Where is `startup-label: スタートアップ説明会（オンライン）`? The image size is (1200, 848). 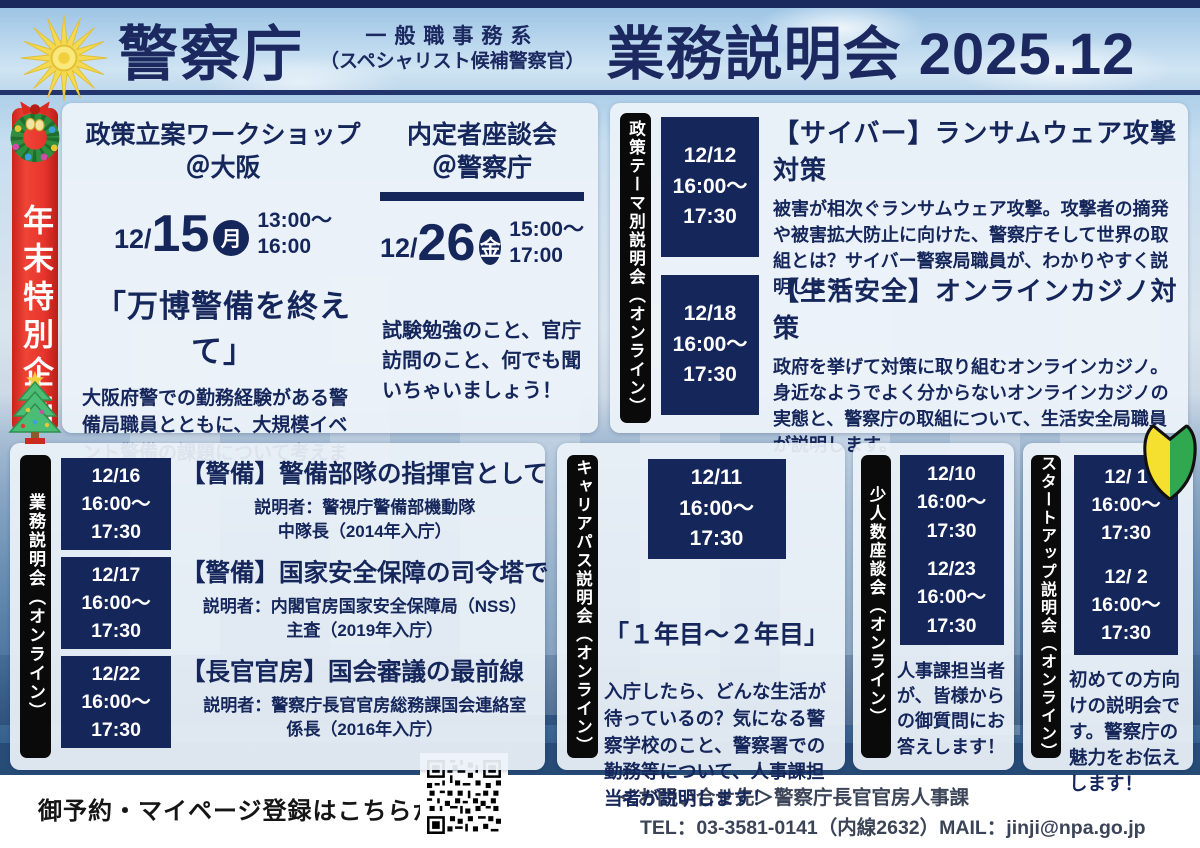 startup-label: スタートアップ説明会（オンライン） is located at coordinates (1046, 608).